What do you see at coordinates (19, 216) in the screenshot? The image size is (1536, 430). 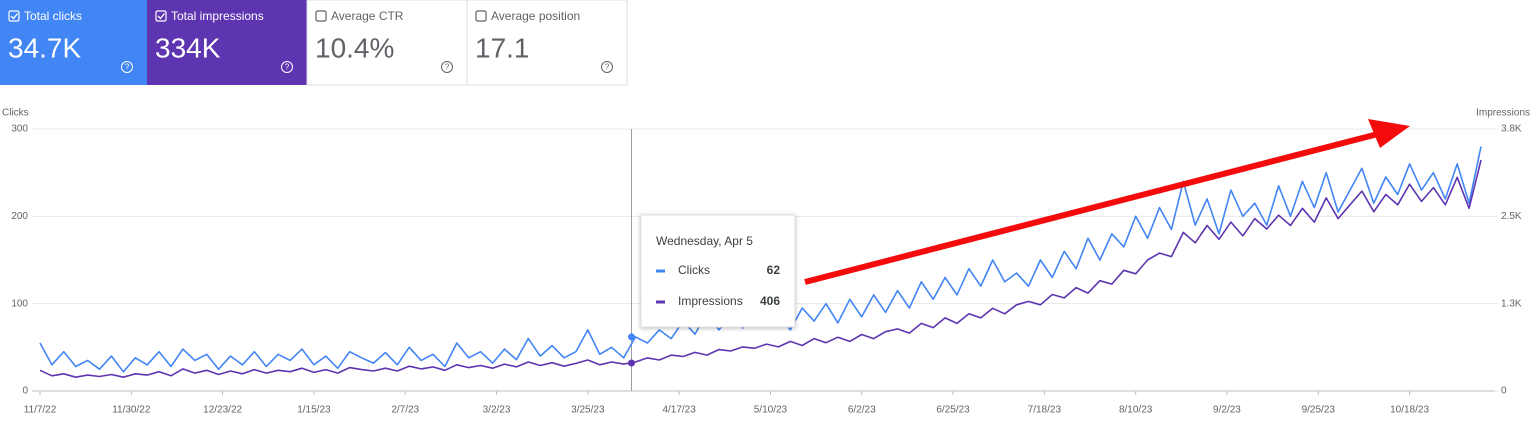 I see `y-tick-label: 200` at bounding box center [19, 216].